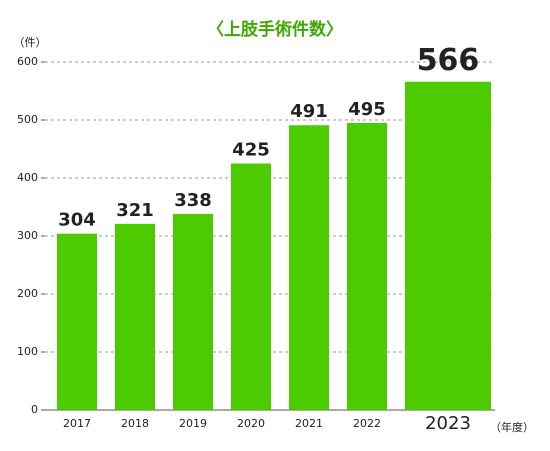 The height and width of the screenshot is (451, 550). Describe the element at coordinates (27, 119) in the screenshot. I see `y-tick-label: 500` at that location.